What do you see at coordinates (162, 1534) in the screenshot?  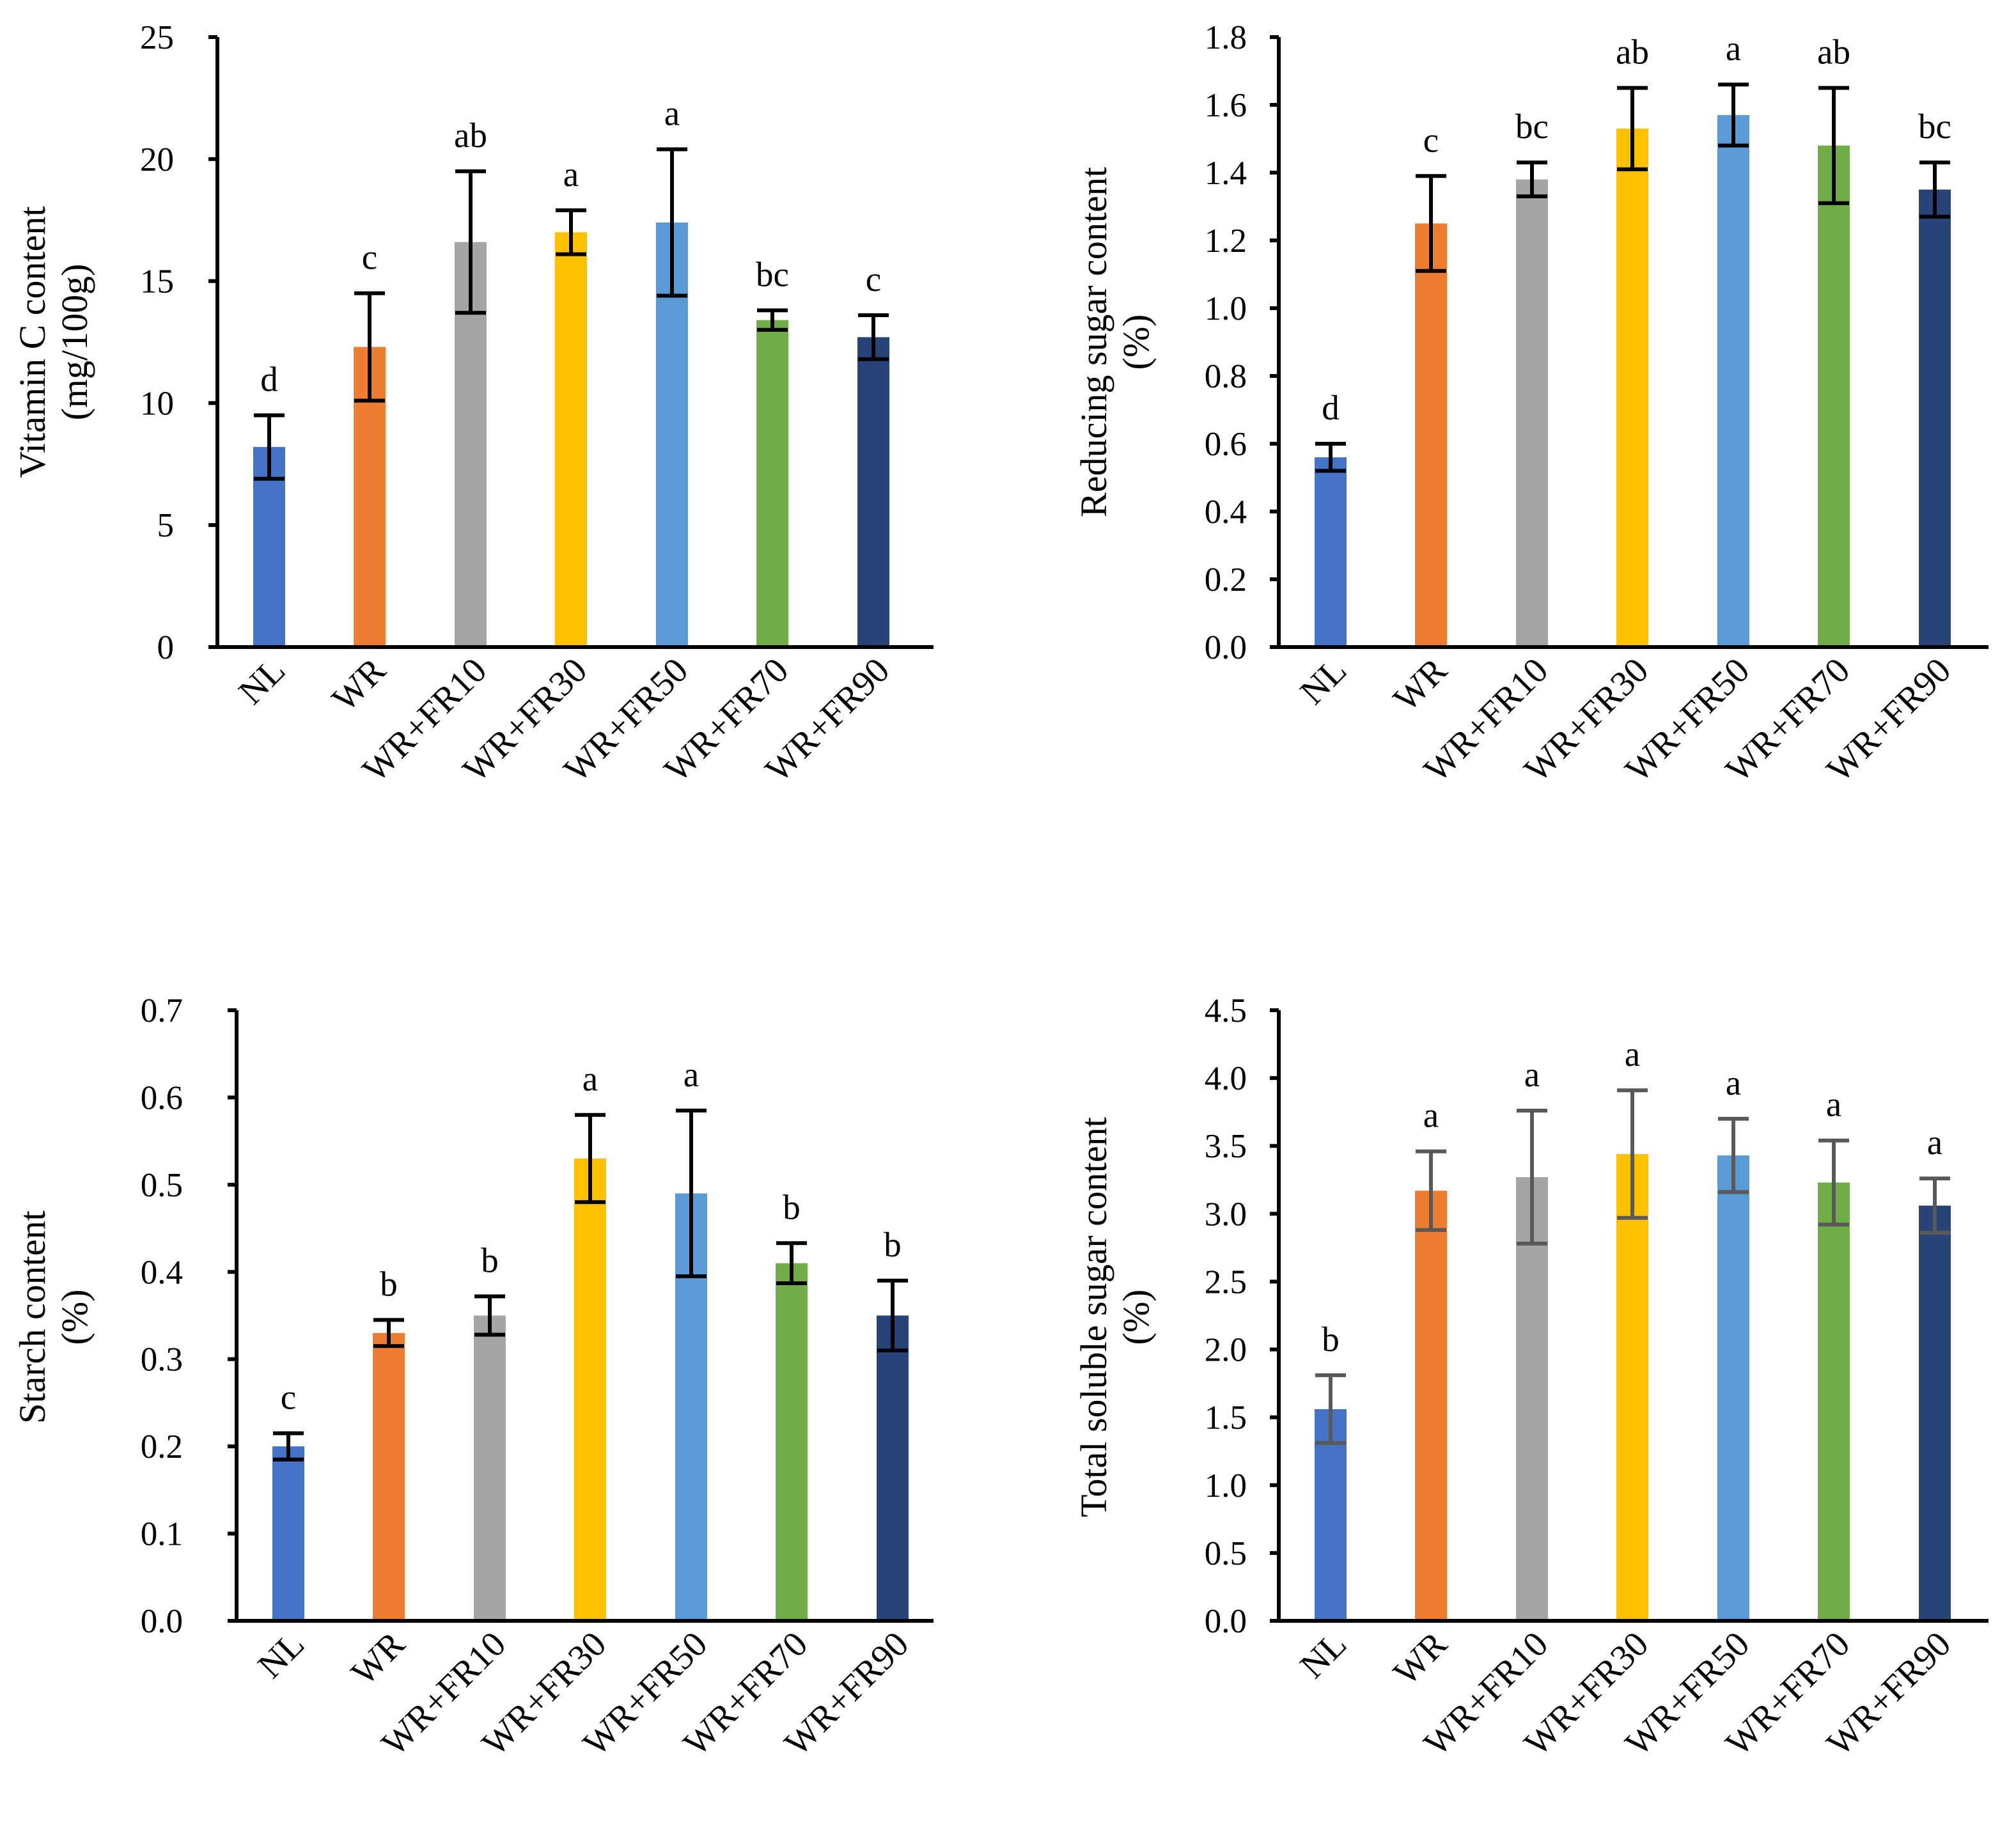 I see `y-tick-label: 0.1` at bounding box center [162, 1534].